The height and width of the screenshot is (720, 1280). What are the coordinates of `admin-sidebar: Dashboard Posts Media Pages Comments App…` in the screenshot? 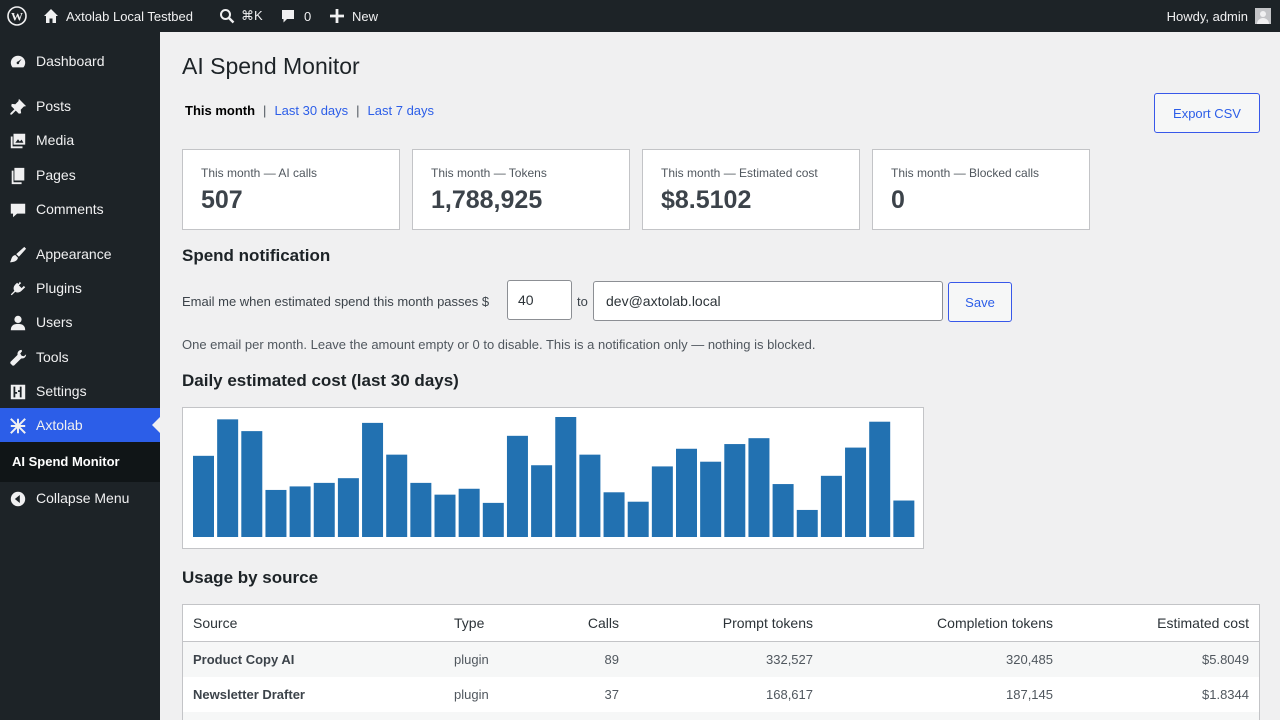 It's located at (80, 376).